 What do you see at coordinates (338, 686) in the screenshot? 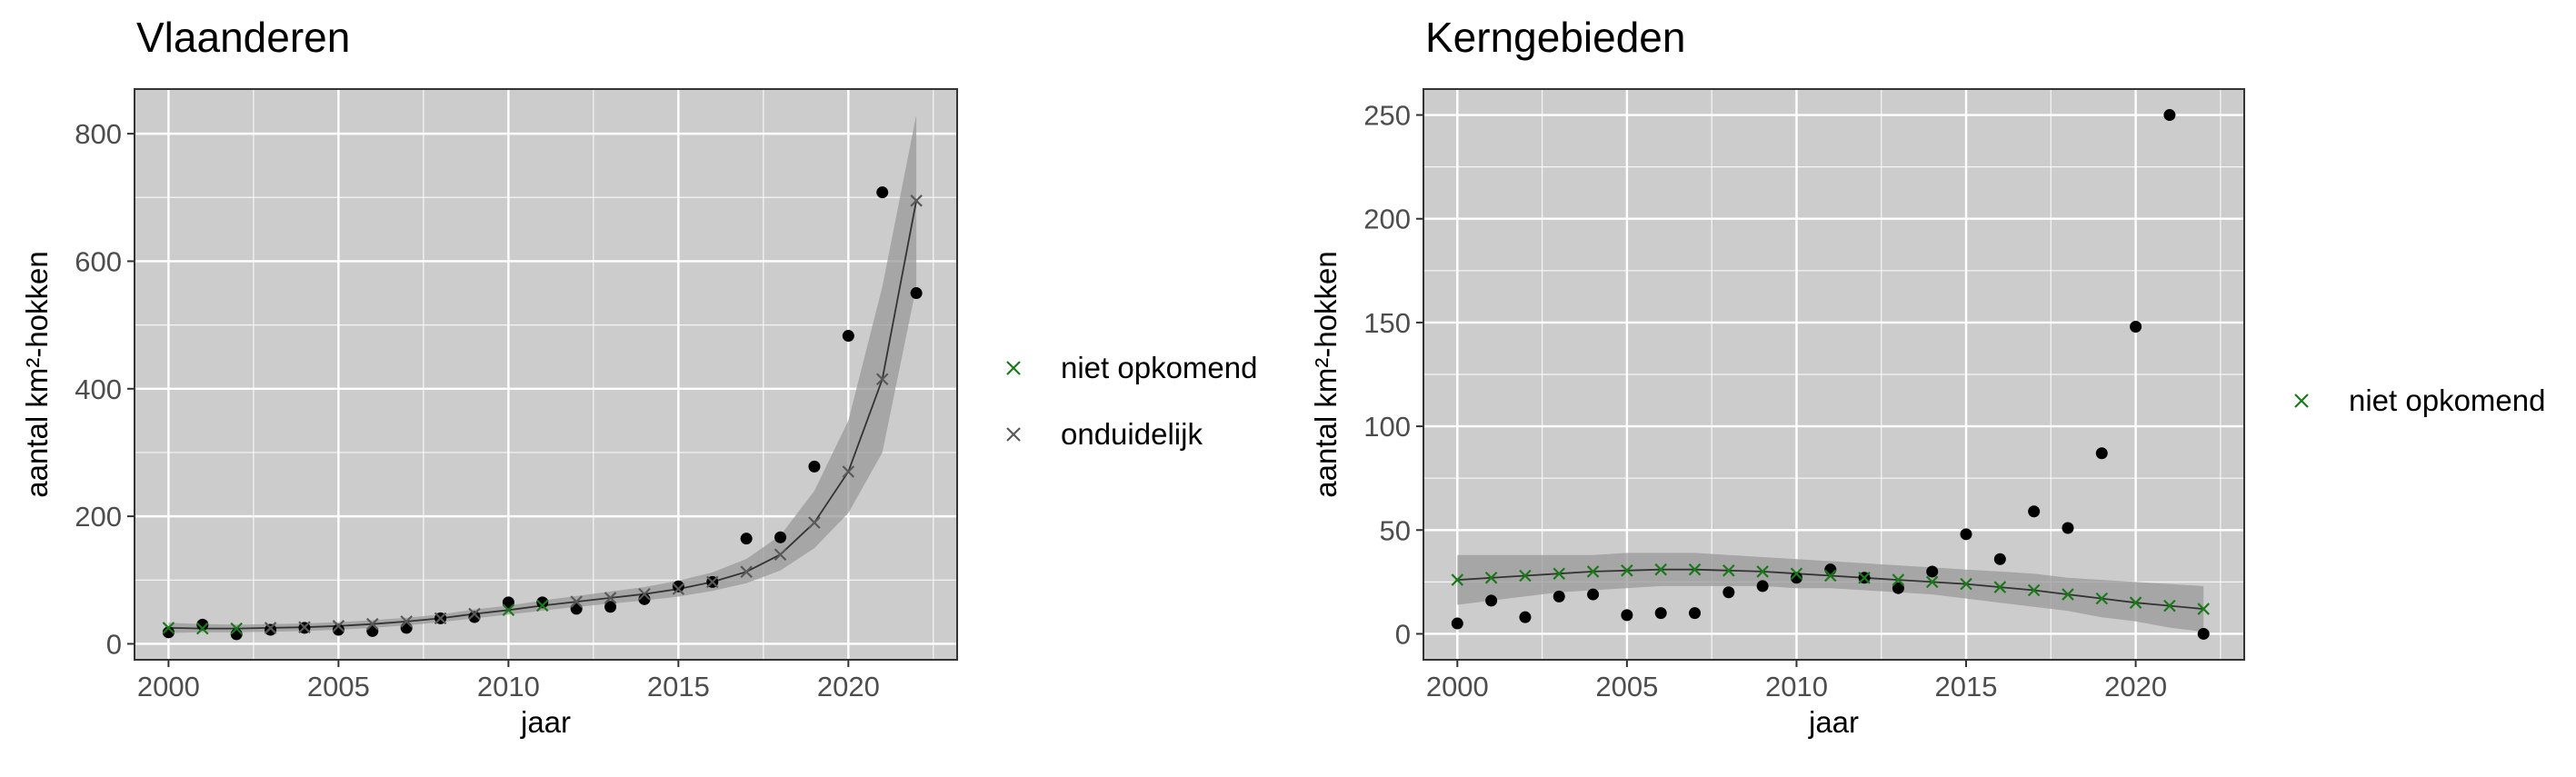
I see `x-tick-label: 2005` at bounding box center [338, 686].